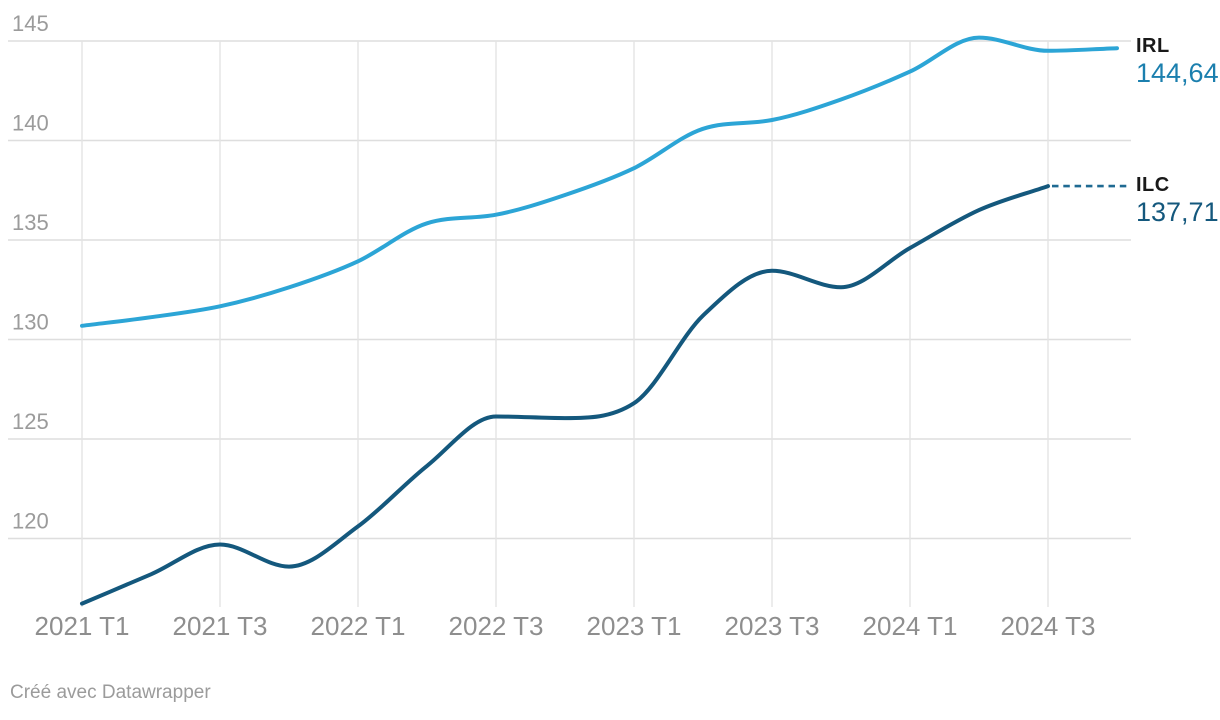 The width and height of the screenshot is (1220, 720). Describe the element at coordinates (30, 322) in the screenshot. I see `y-tick-label: 130` at that location.